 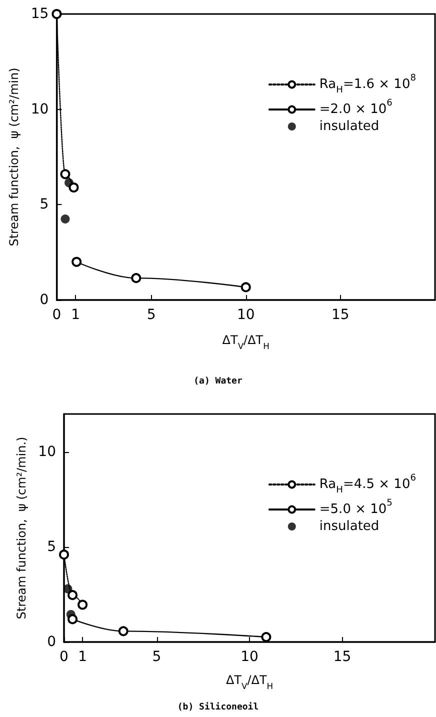 What do you see at coordinates (218, 381) in the screenshot?
I see `text: (a) Water` at bounding box center [218, 381].